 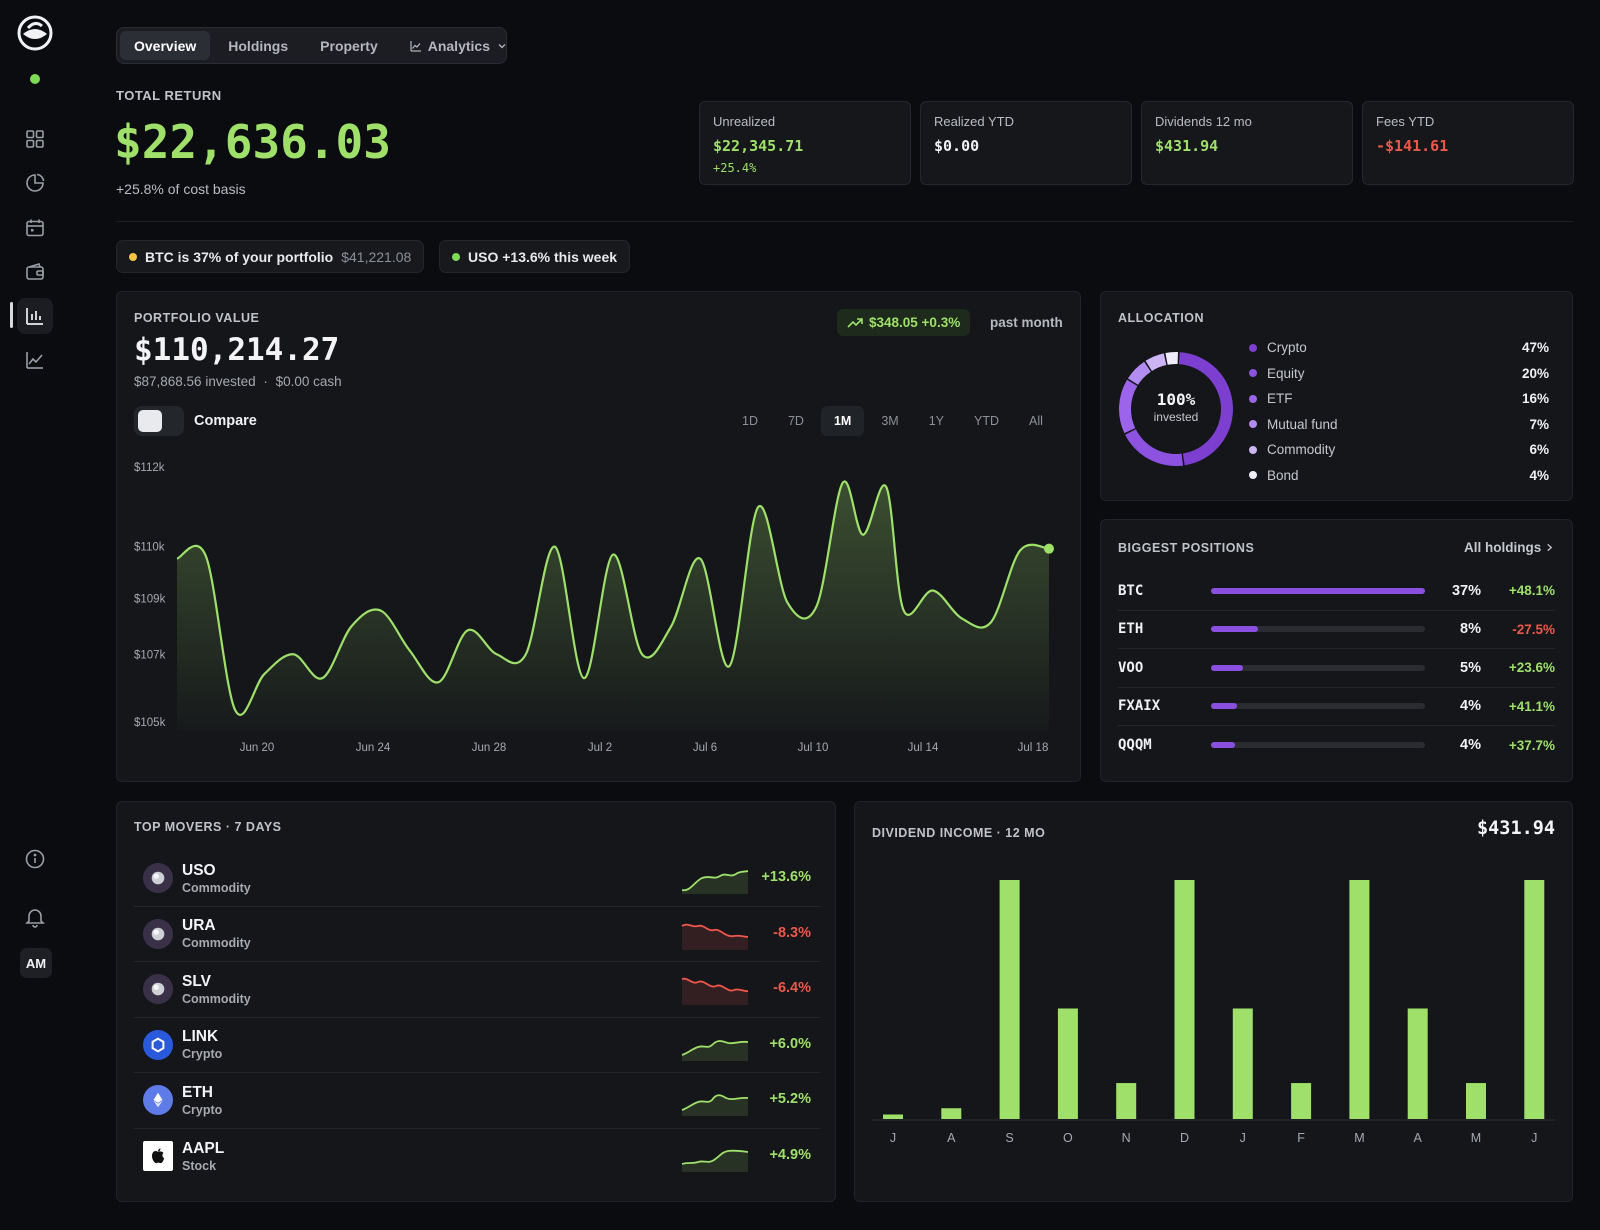 What do you see at coordinates (11, 315) in the screenshot?
I see `active-nav-indicator` at bounding box center [11, 315].